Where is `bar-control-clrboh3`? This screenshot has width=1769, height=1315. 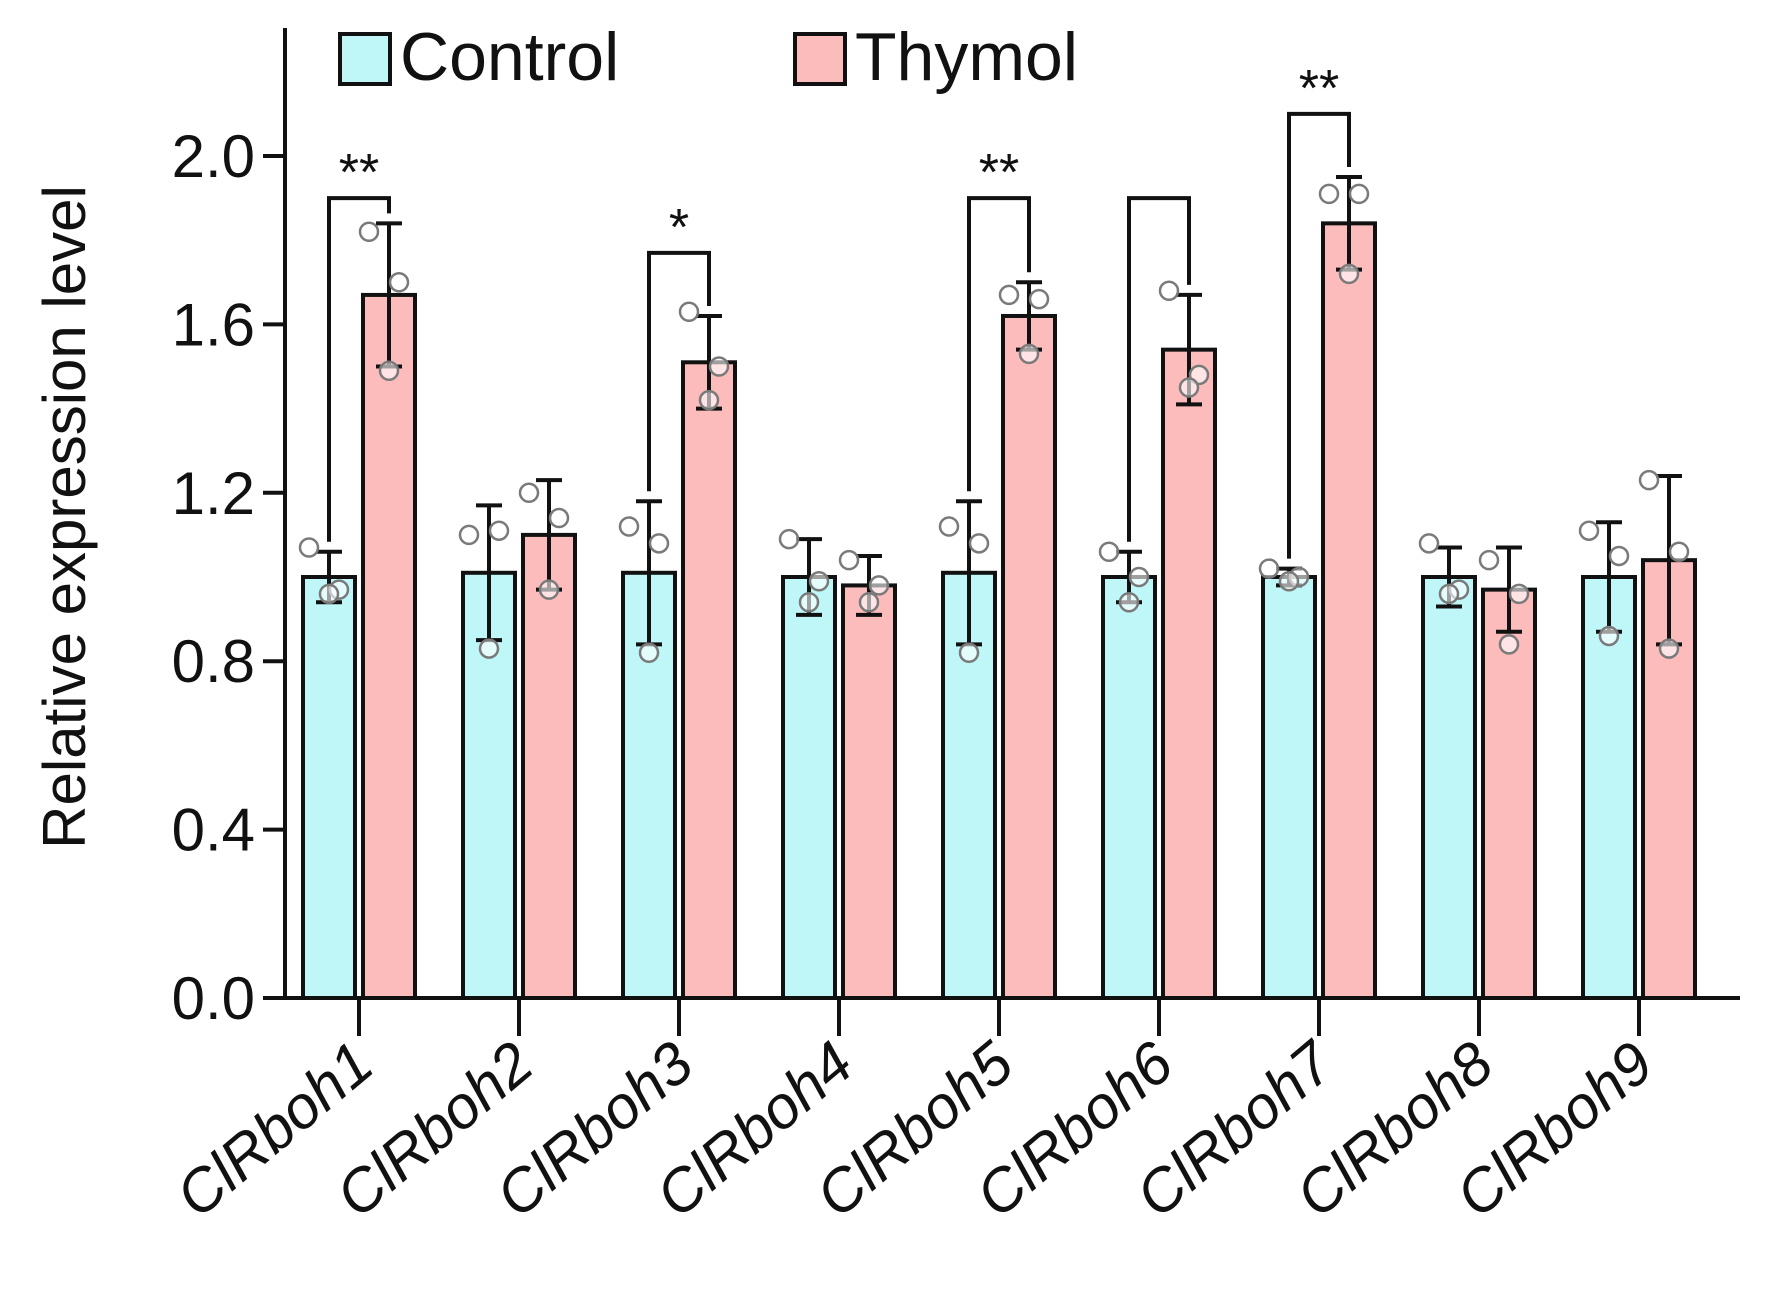
bar-control-clrboh3 is located at coordinates (649, 785).